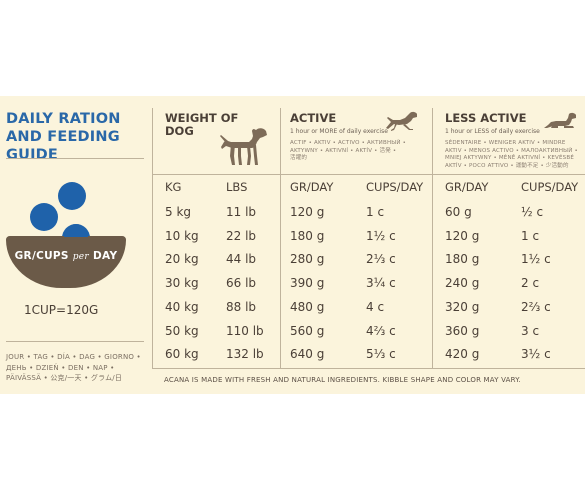 The width and height of the screenshot is (585, 500). Describe the element at coordinates (458, 212) in the screenshot. I see `table-cell: 60 g` at that location.